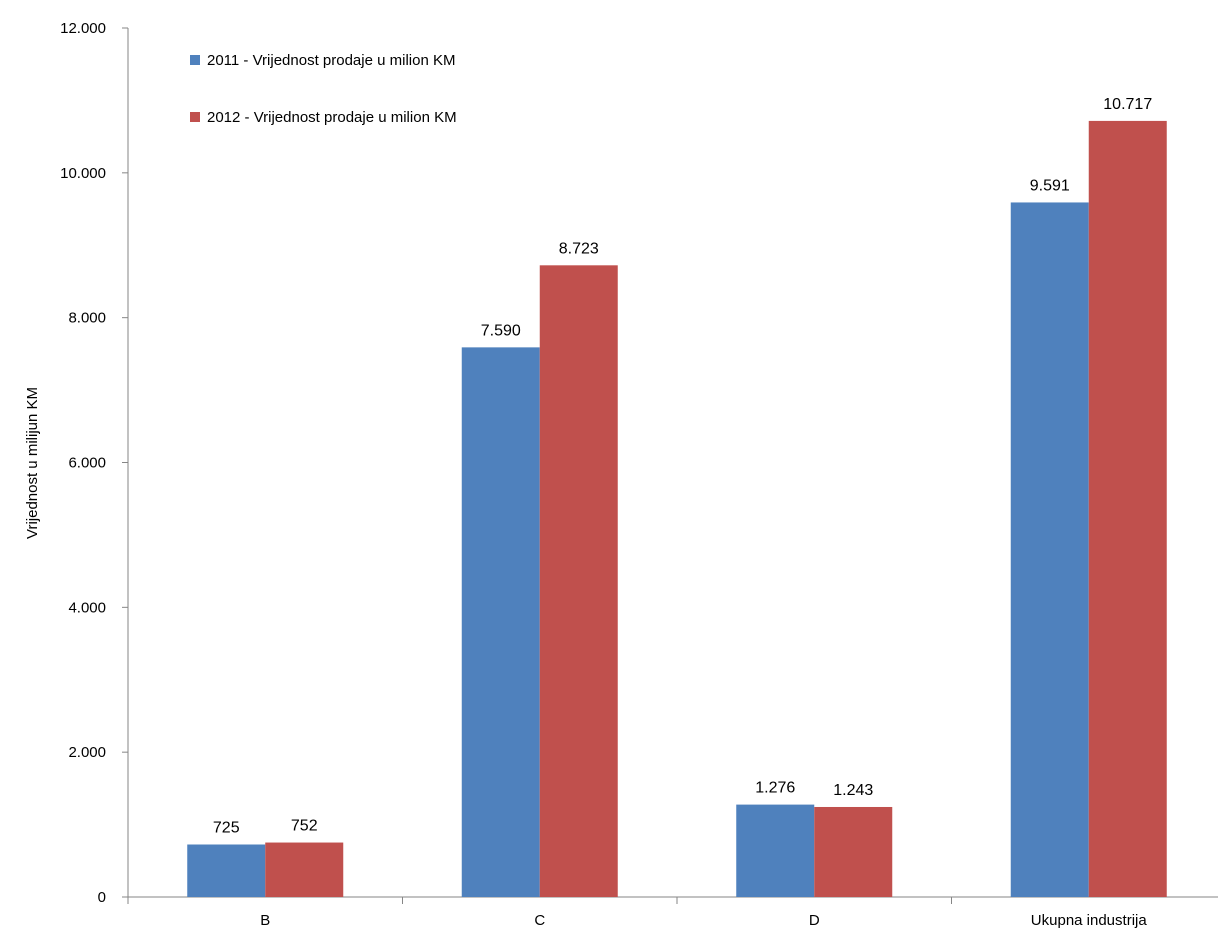 The height and width of the screenshot is (938, 1218). Describe the element at coordinates (1127, 508) in the screenshot. I see `bar-2012-ukupna-industrija` at that location.